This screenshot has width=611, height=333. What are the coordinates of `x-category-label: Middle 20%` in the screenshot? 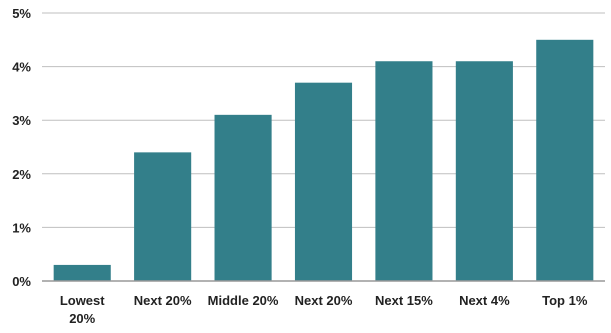 It's located at (243, 300).